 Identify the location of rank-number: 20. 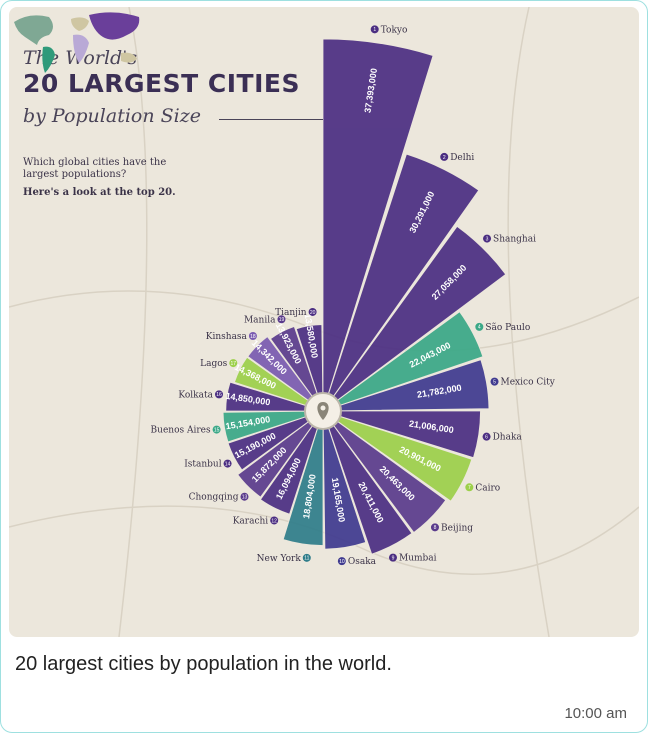
(313, 313).